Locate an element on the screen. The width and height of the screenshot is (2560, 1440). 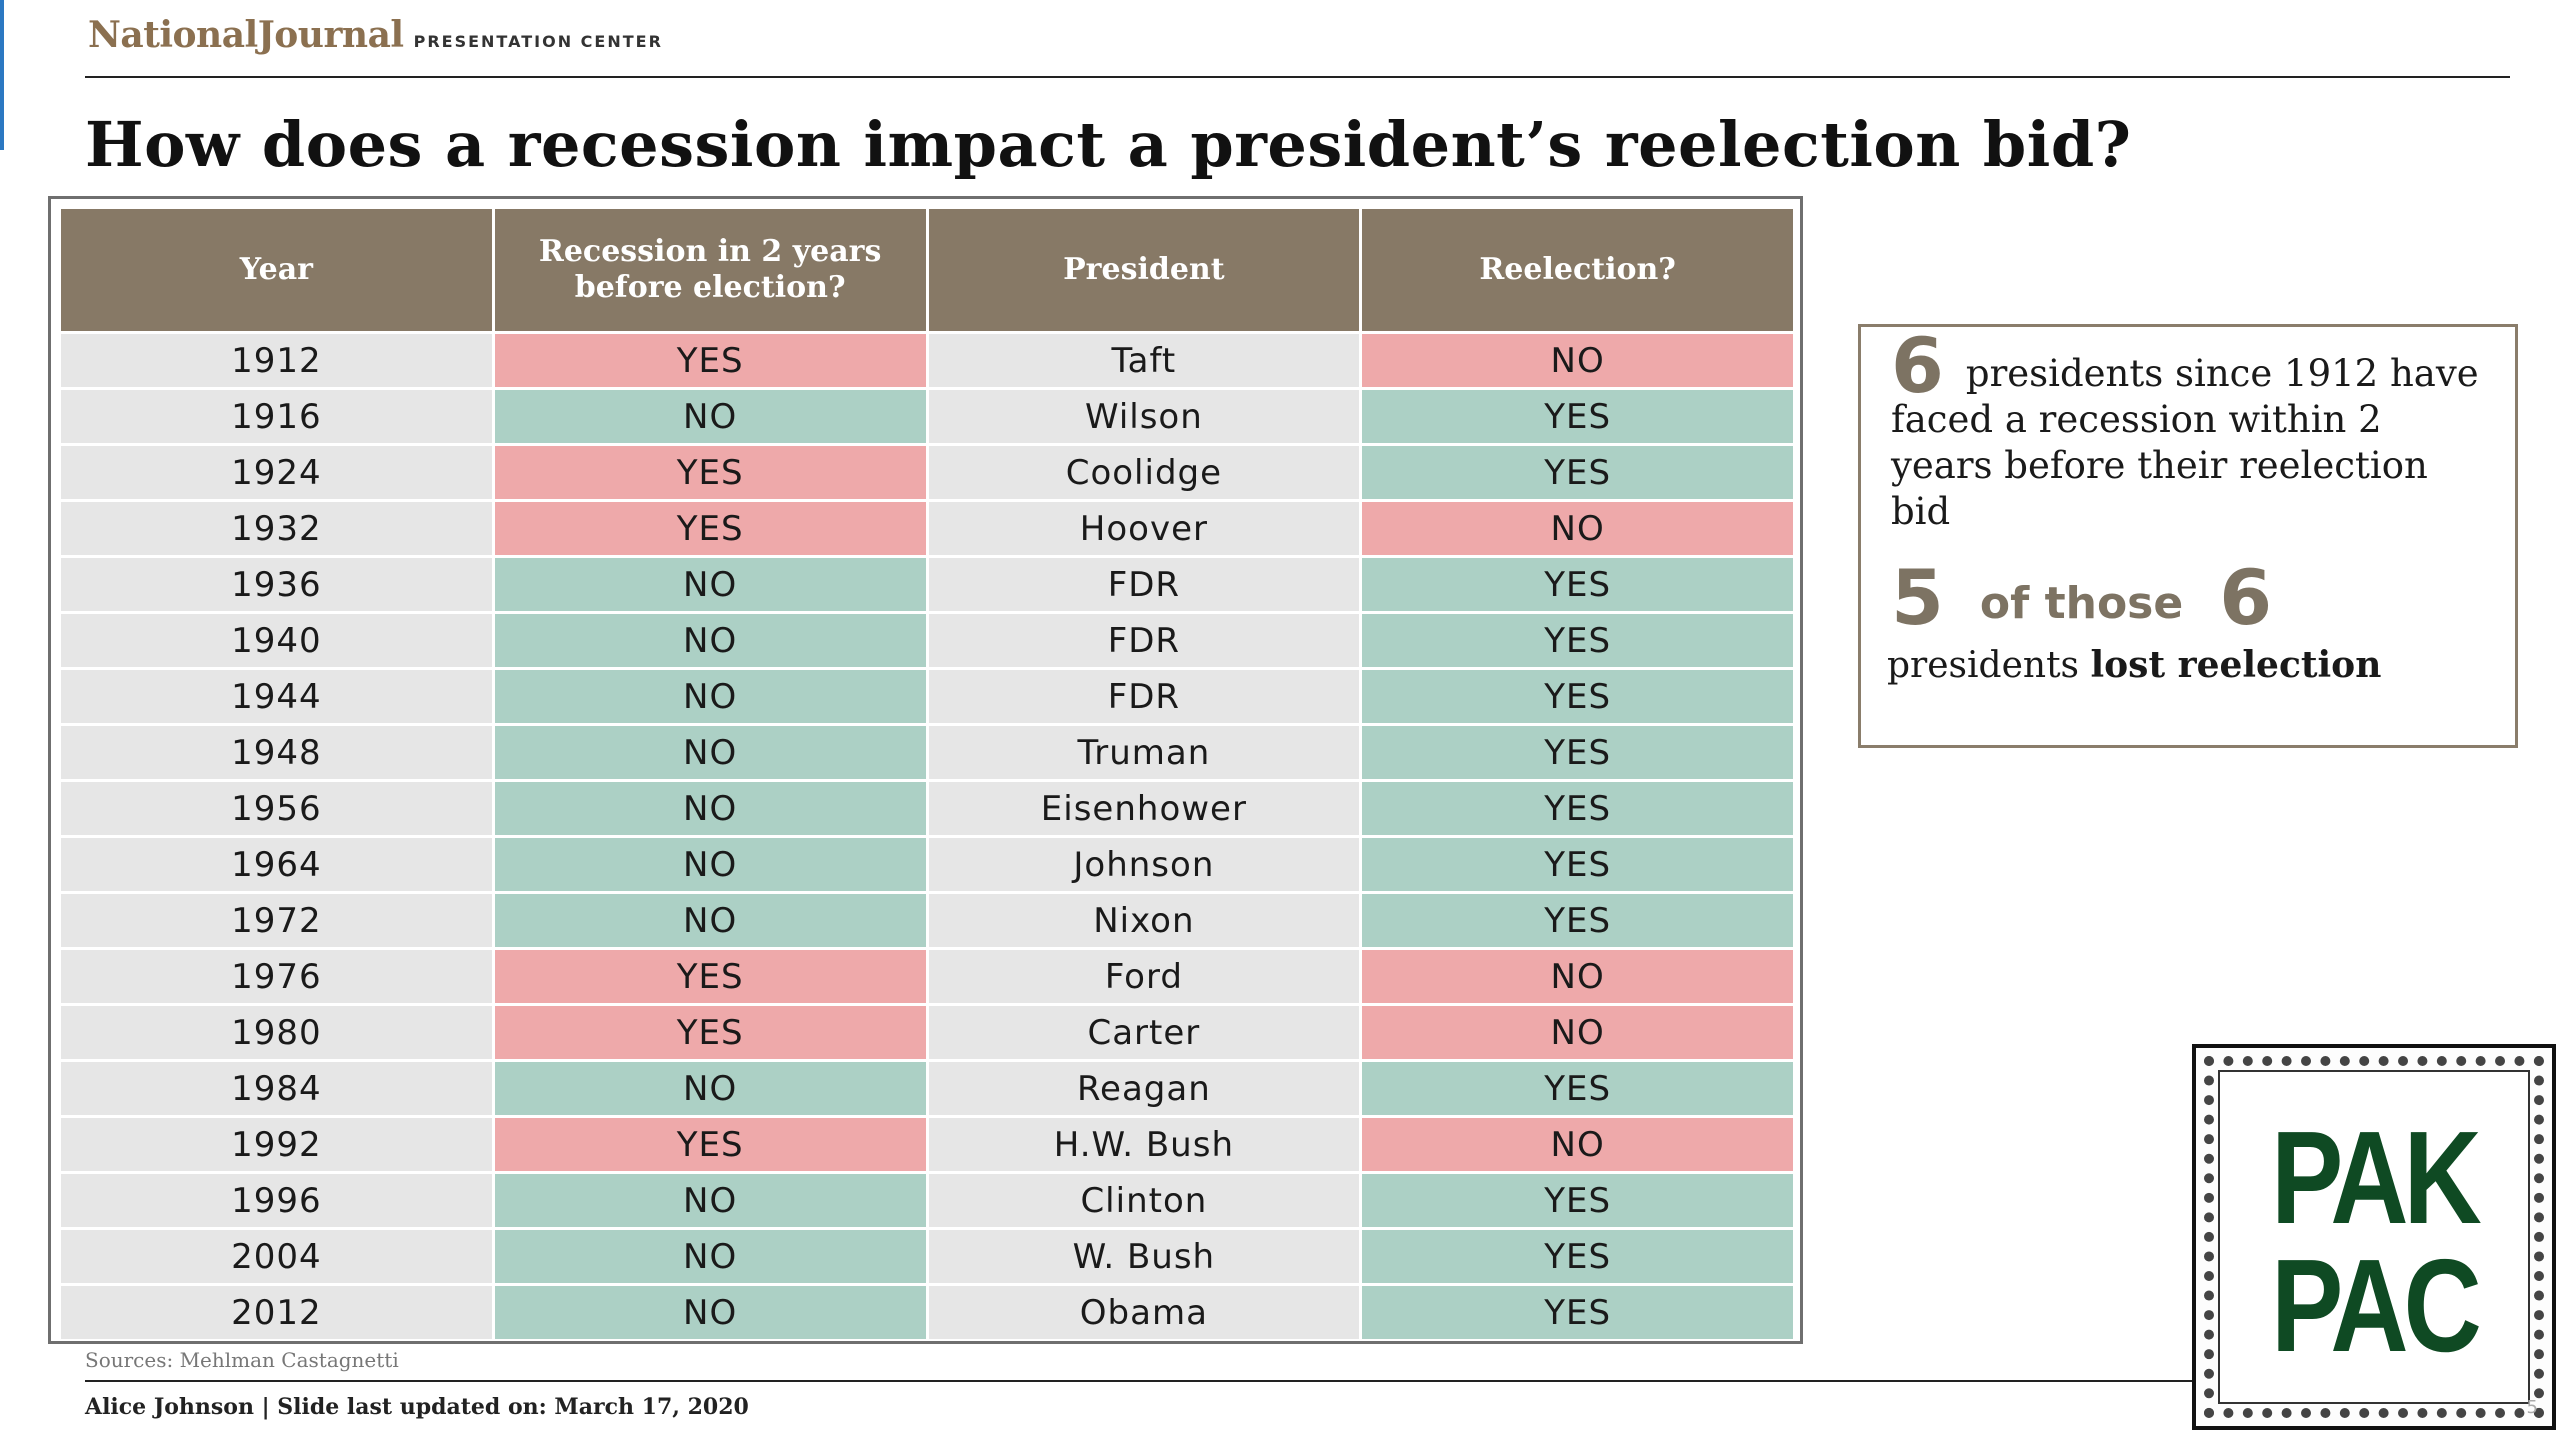
cell-year: 1996 is located at coordinates (276, 1200).